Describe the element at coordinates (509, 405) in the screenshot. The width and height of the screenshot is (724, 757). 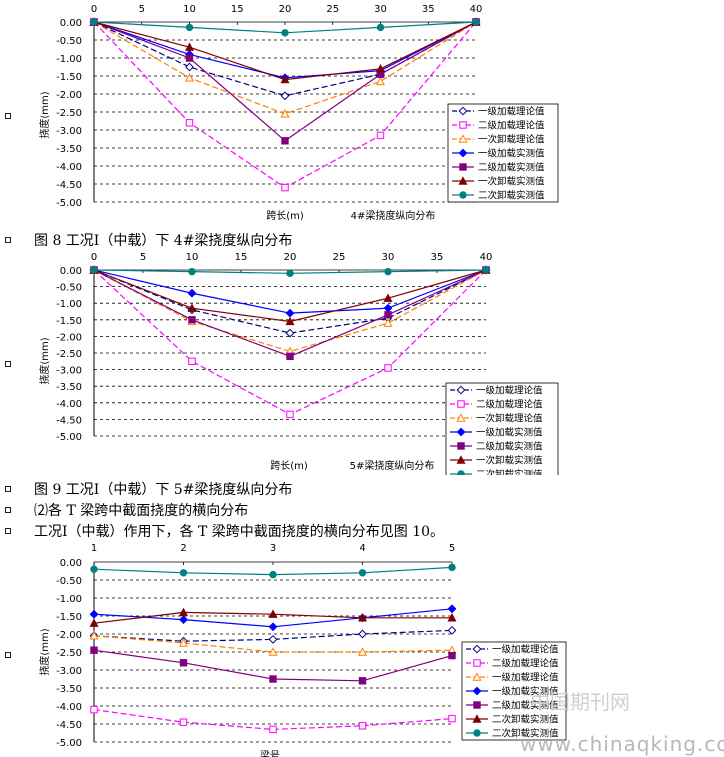
I see `legend-label: 二级加载理论值` at that location.